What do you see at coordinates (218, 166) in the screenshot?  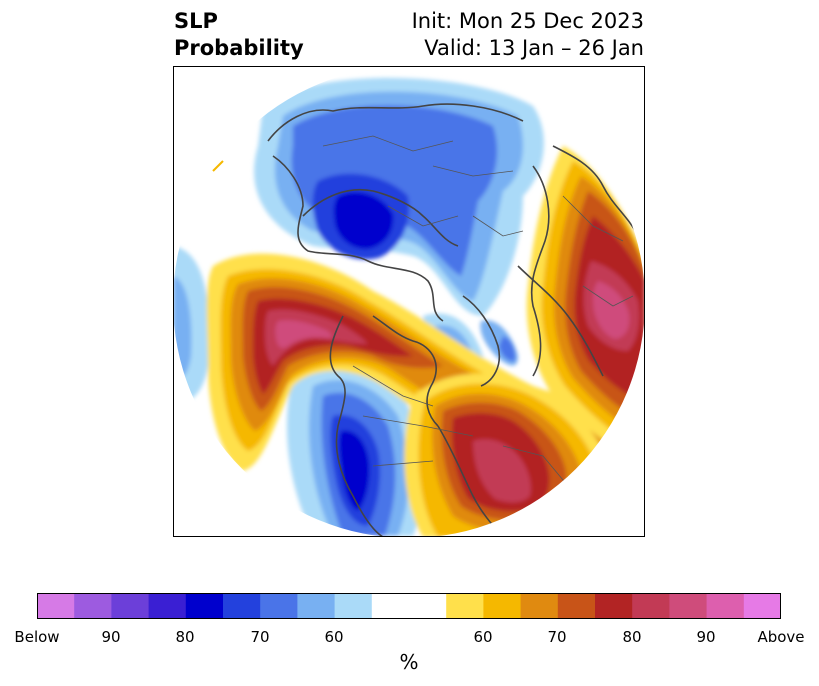 I see `dateline-fragment` at bounding box center [218, 166].